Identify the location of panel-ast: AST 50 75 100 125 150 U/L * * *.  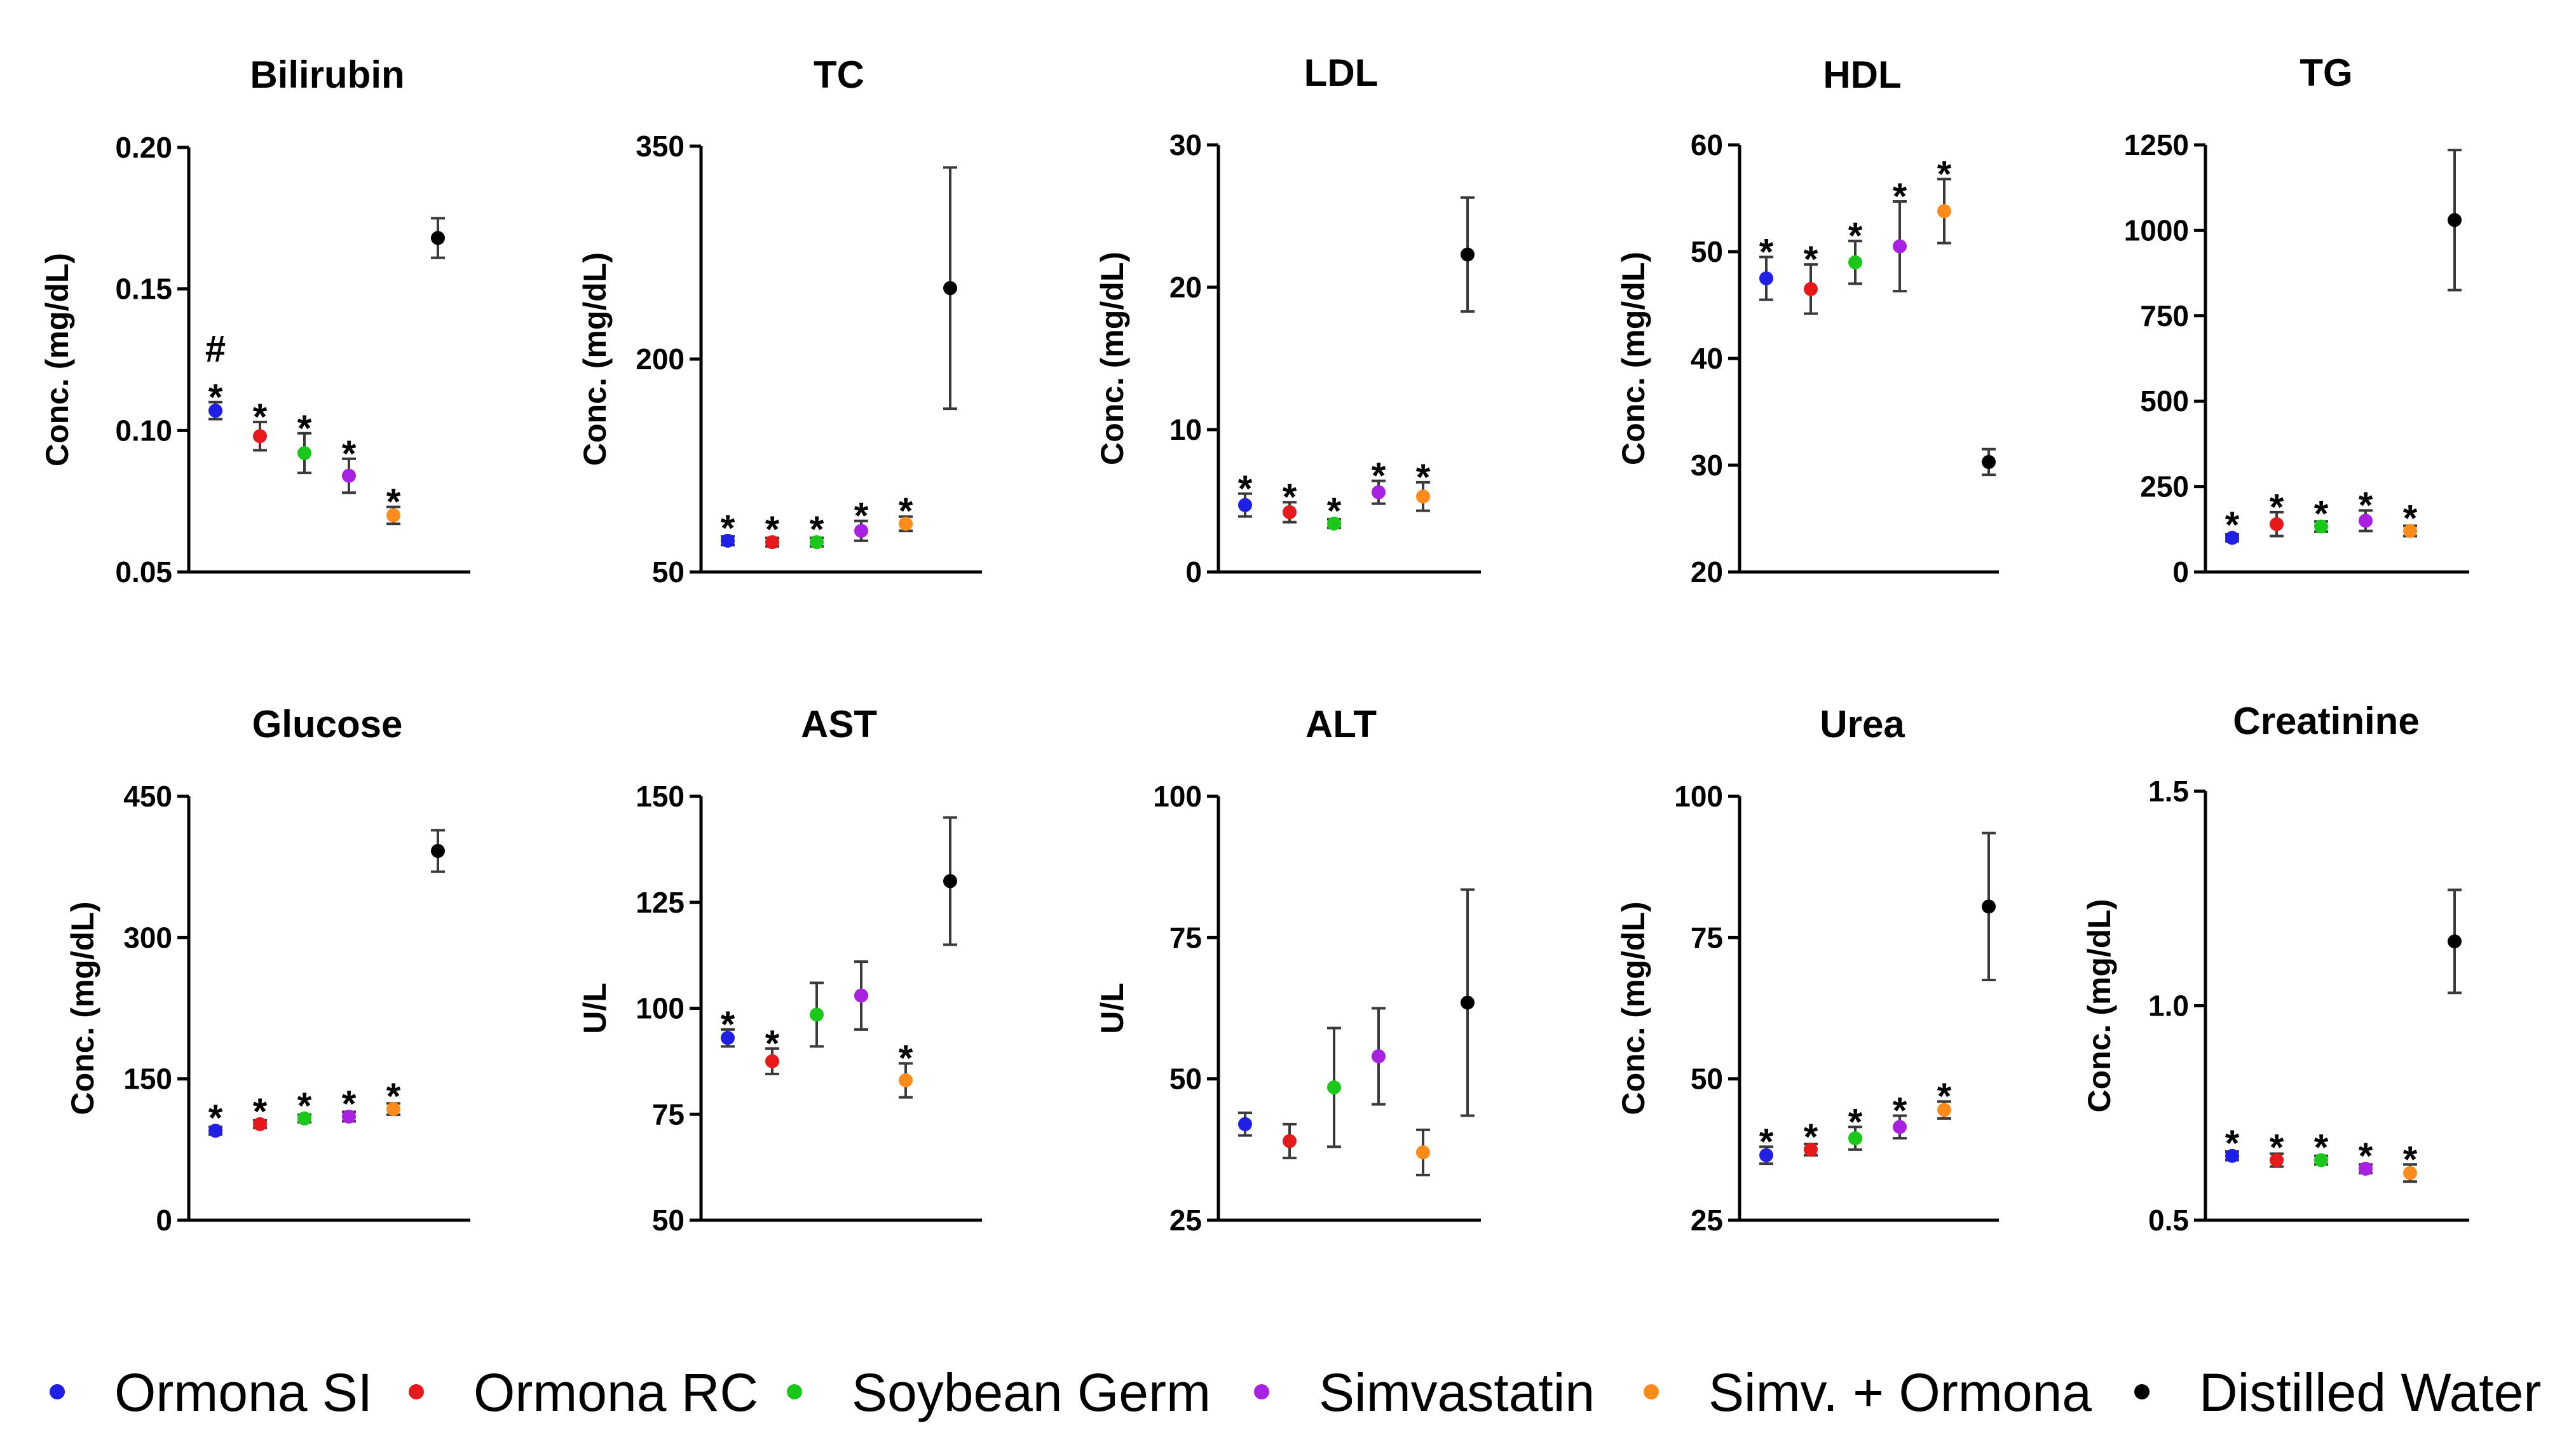
(779, 970).